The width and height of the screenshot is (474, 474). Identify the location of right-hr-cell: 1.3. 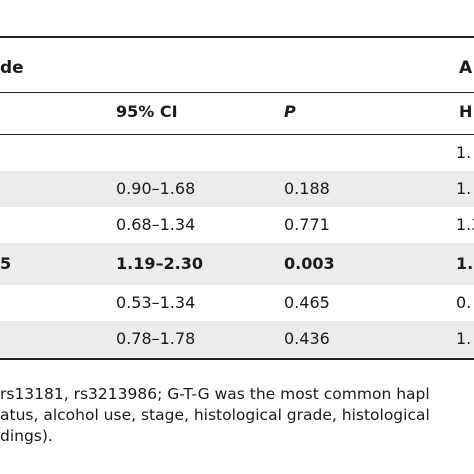
(465, 224).